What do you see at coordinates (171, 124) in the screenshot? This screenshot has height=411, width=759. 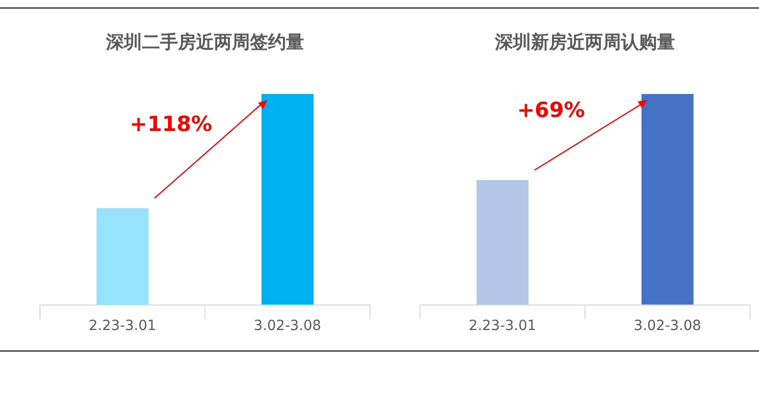 I see `annotation: +118%` at bounding box center [171, 124].